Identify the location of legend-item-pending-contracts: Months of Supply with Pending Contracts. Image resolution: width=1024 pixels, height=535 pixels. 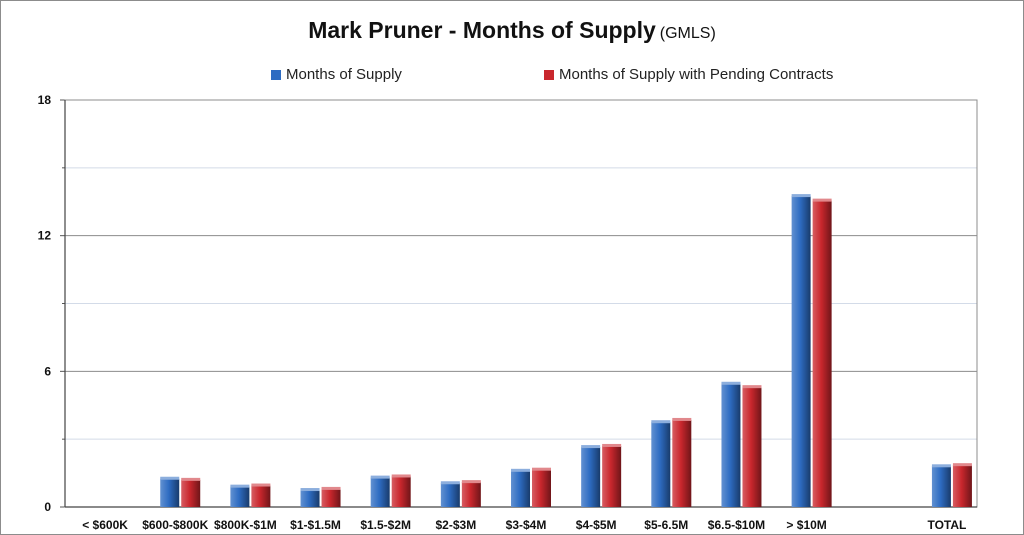
(688, 74).